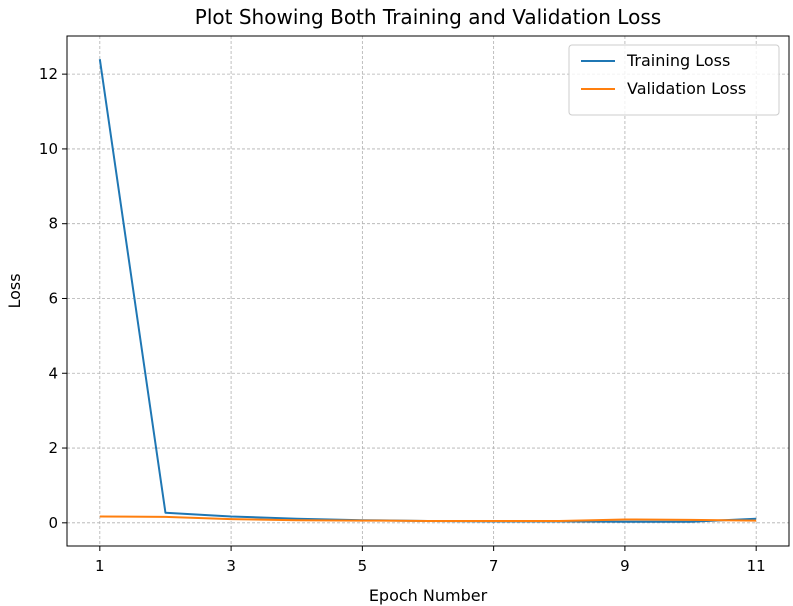 This screenshot has width=793, height=606. I want to click on y-tick-label: 2, so click(53, 448).